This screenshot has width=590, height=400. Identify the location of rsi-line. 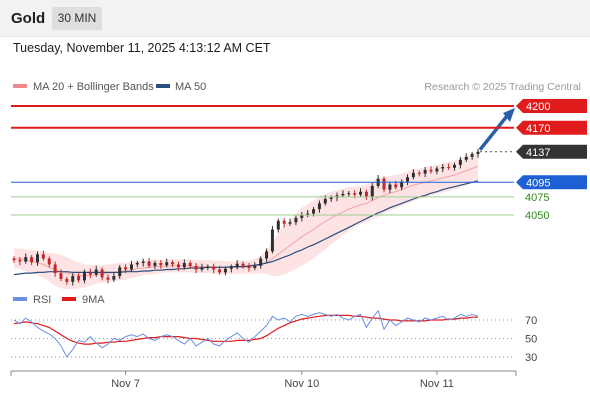
(246, 333).